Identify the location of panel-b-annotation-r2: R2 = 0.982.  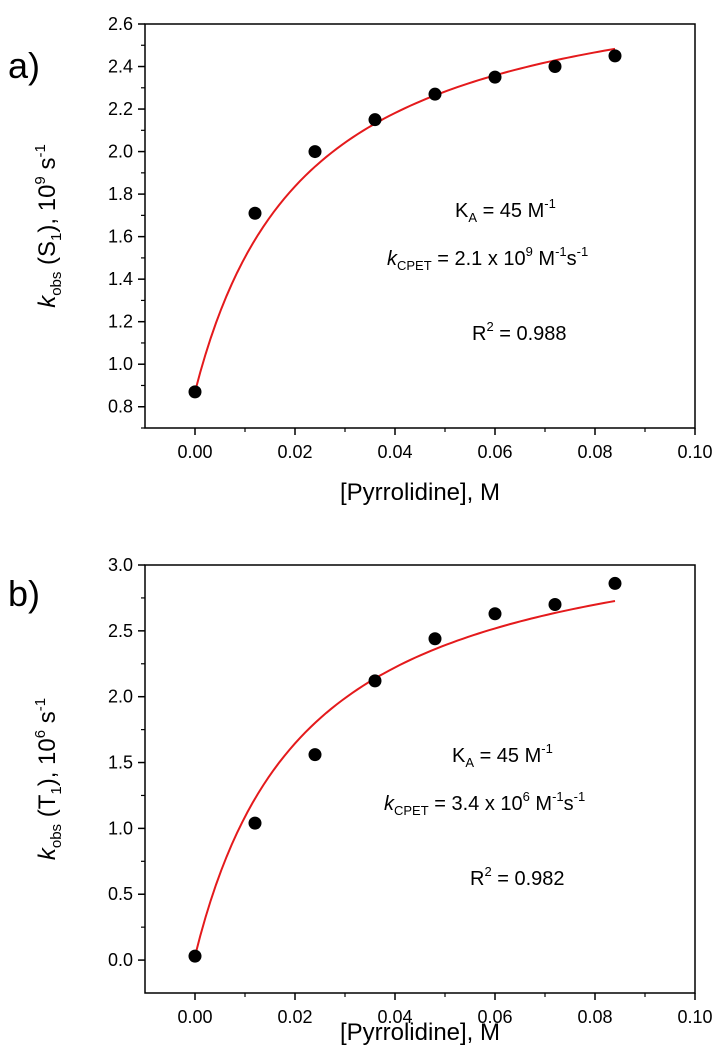
(517, 877).